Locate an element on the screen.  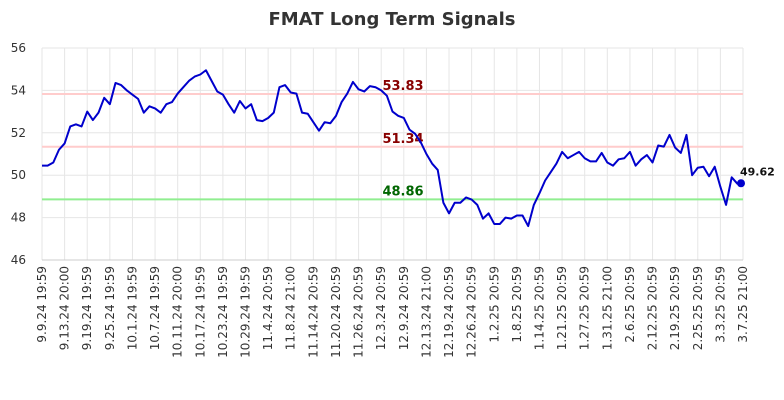
x-tick-label: 10.7.24 19:59 is located at coordinates (155, 308).